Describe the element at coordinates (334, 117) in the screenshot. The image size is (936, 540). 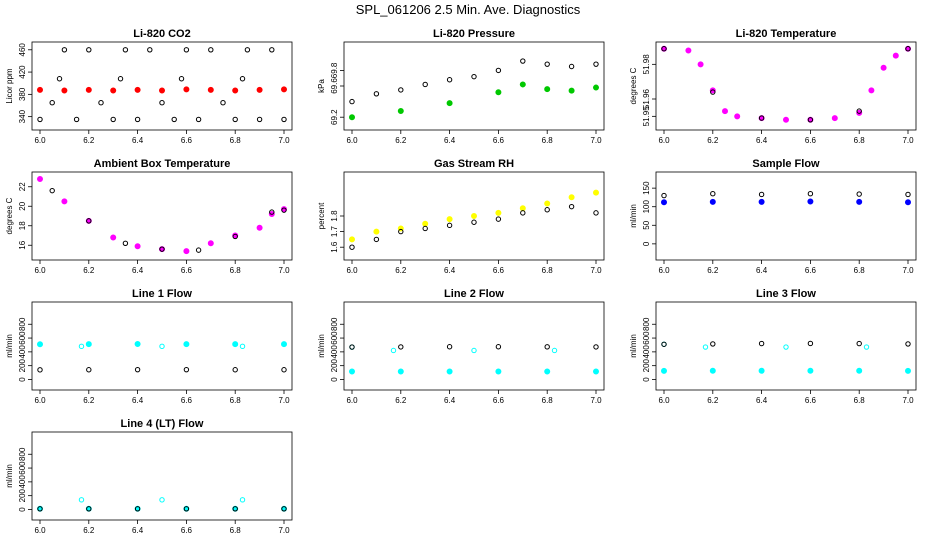
I see `y-tick-label: 69.2` at that location.